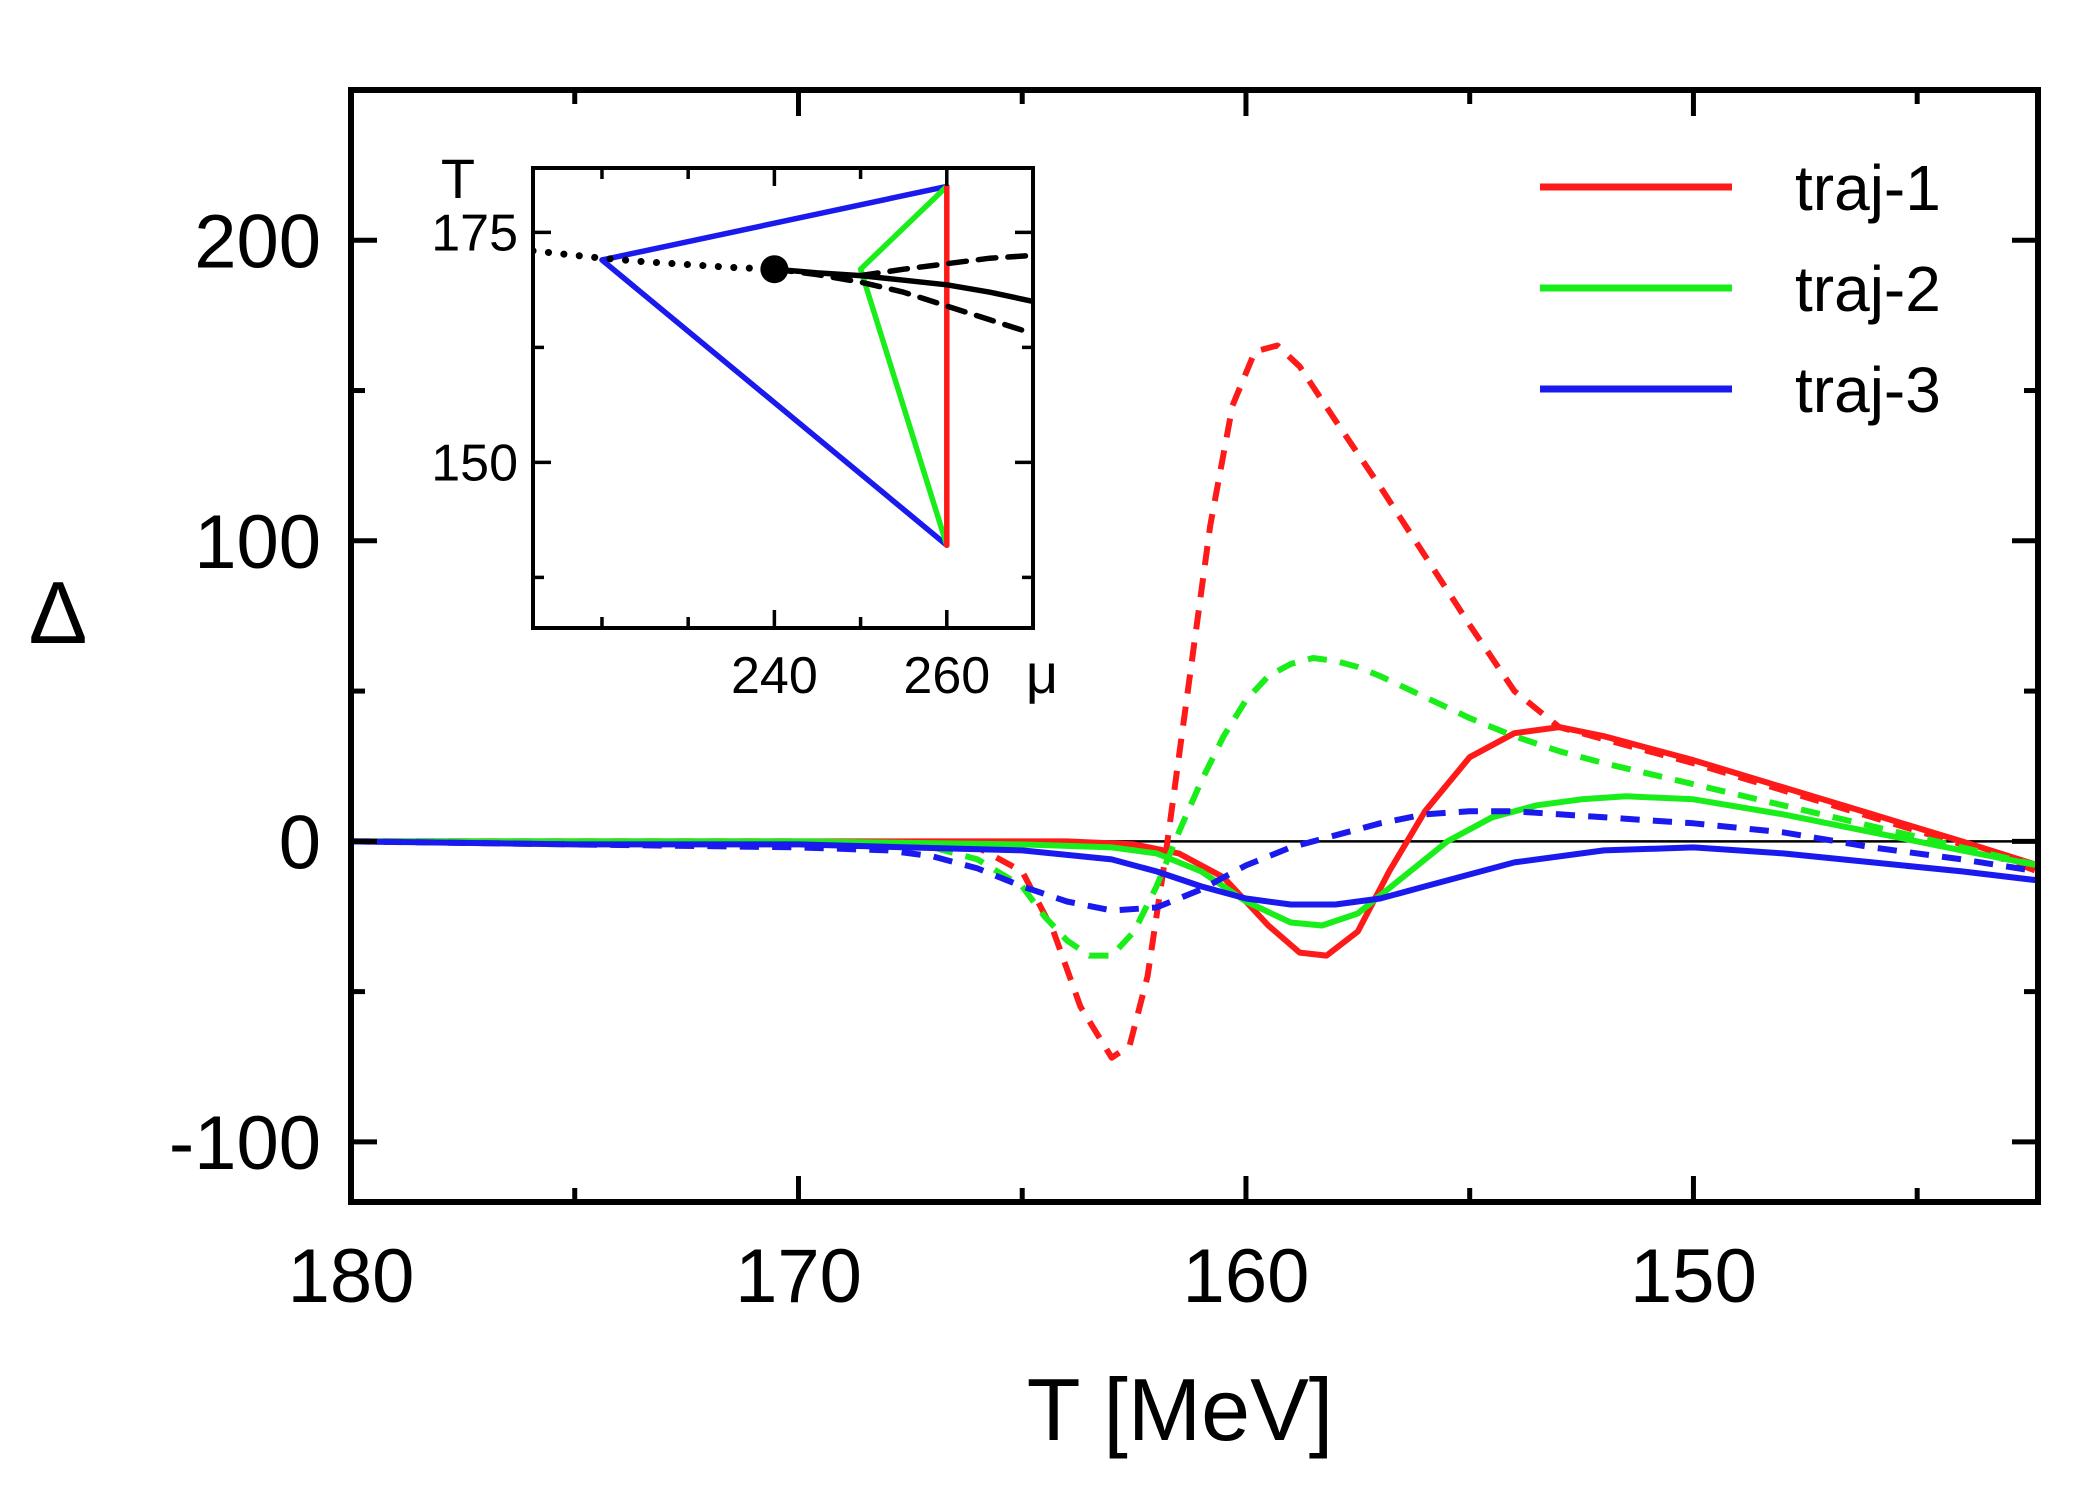 This screenshot has height=1500, width=2100. I want to click on legend-entry-traj-1: traj-1, so click(1740, 188).